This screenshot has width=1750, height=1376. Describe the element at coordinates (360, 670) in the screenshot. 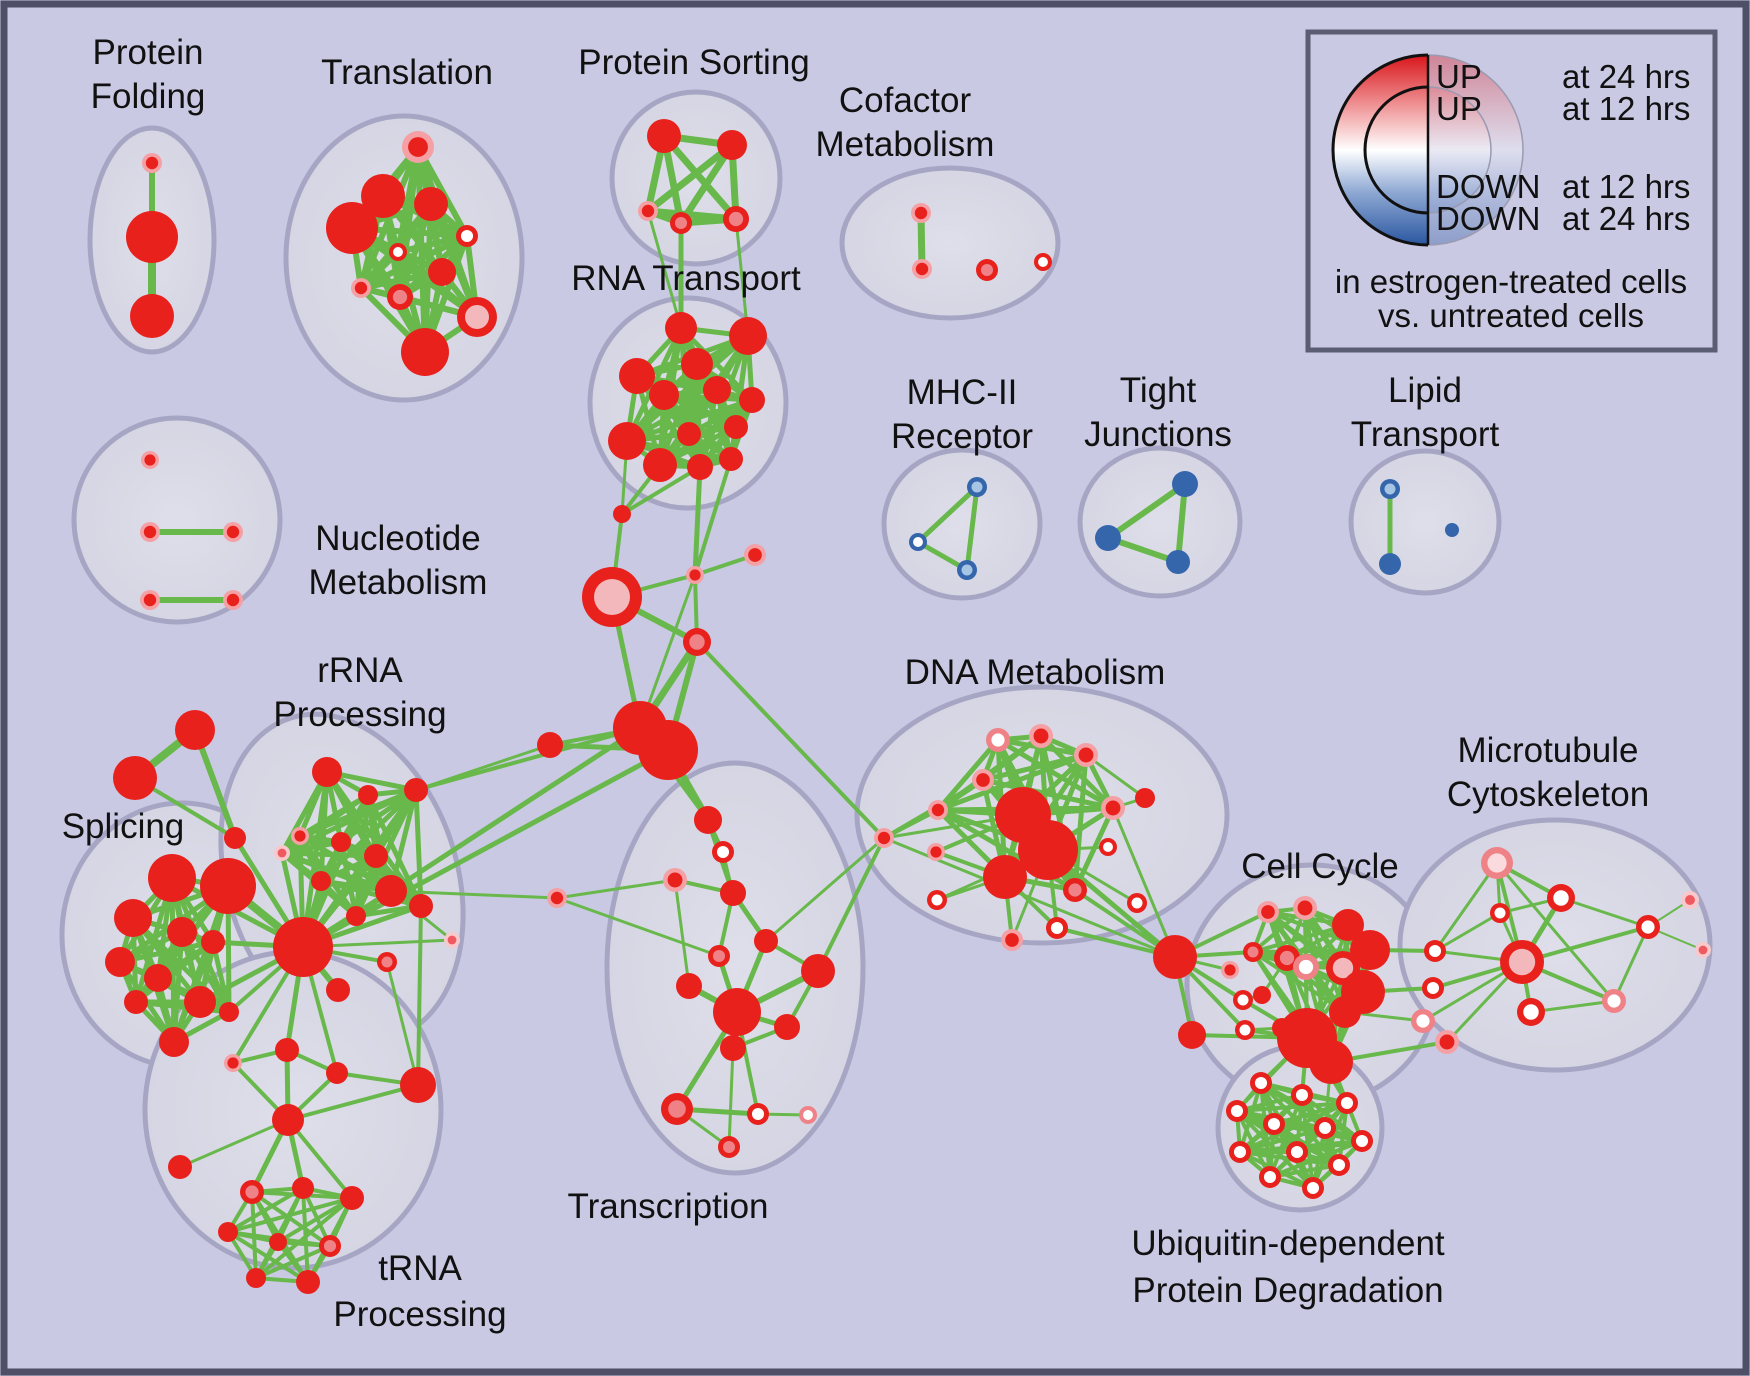

I see `cluster-label-rrna-processing: rRNA` at that location.